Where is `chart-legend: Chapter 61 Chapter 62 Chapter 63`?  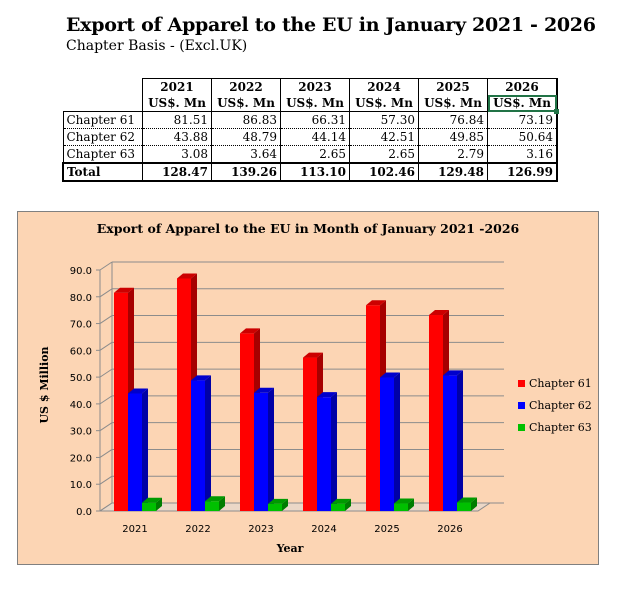 chart-legend: Chapter 61 Chapter 62 Chapter 63 is located at coordinates (555, 405).